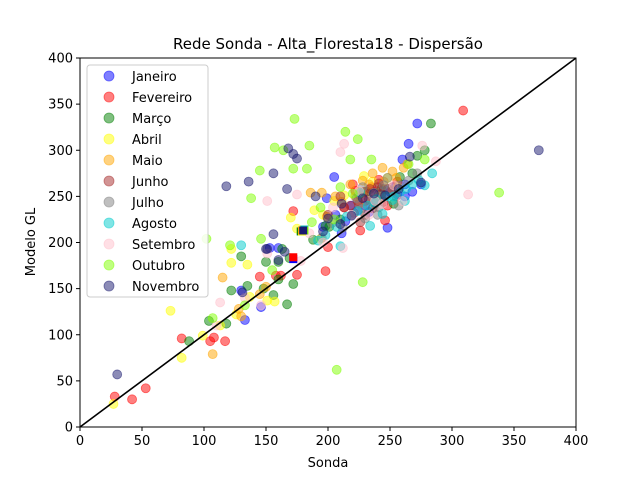 The image size is (640, 480). What do you see at coordinates (64, 381) in the screenshot?
I see `y-tick-label: 50` at bounding box center [64, 381].